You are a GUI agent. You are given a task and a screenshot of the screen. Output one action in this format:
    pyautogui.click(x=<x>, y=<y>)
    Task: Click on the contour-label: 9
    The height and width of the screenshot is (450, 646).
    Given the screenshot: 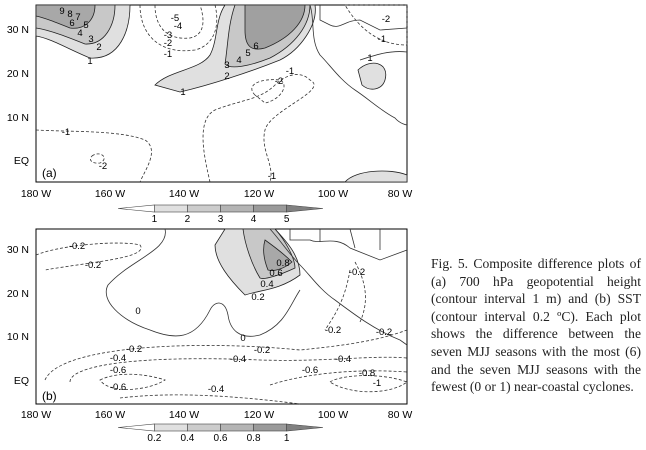 What is the action you would take?
    pyautogui.click(x=61, y=11)
    